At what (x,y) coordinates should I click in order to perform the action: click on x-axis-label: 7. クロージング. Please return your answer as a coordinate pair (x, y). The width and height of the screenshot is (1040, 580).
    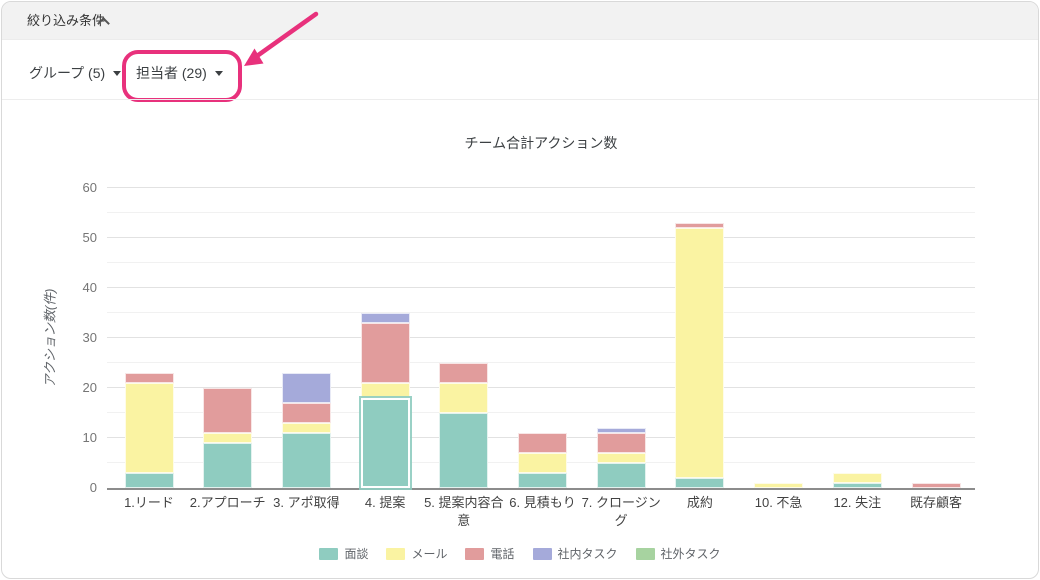
    Looking at the image, I should click on (621, 511).